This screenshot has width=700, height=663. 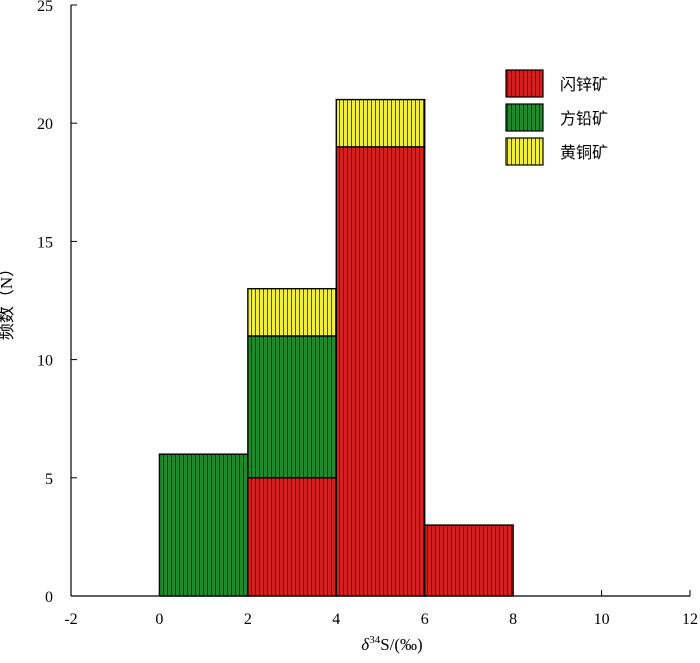 I want to click on bar-黄铜矿-4, so click(x=380, y=123).